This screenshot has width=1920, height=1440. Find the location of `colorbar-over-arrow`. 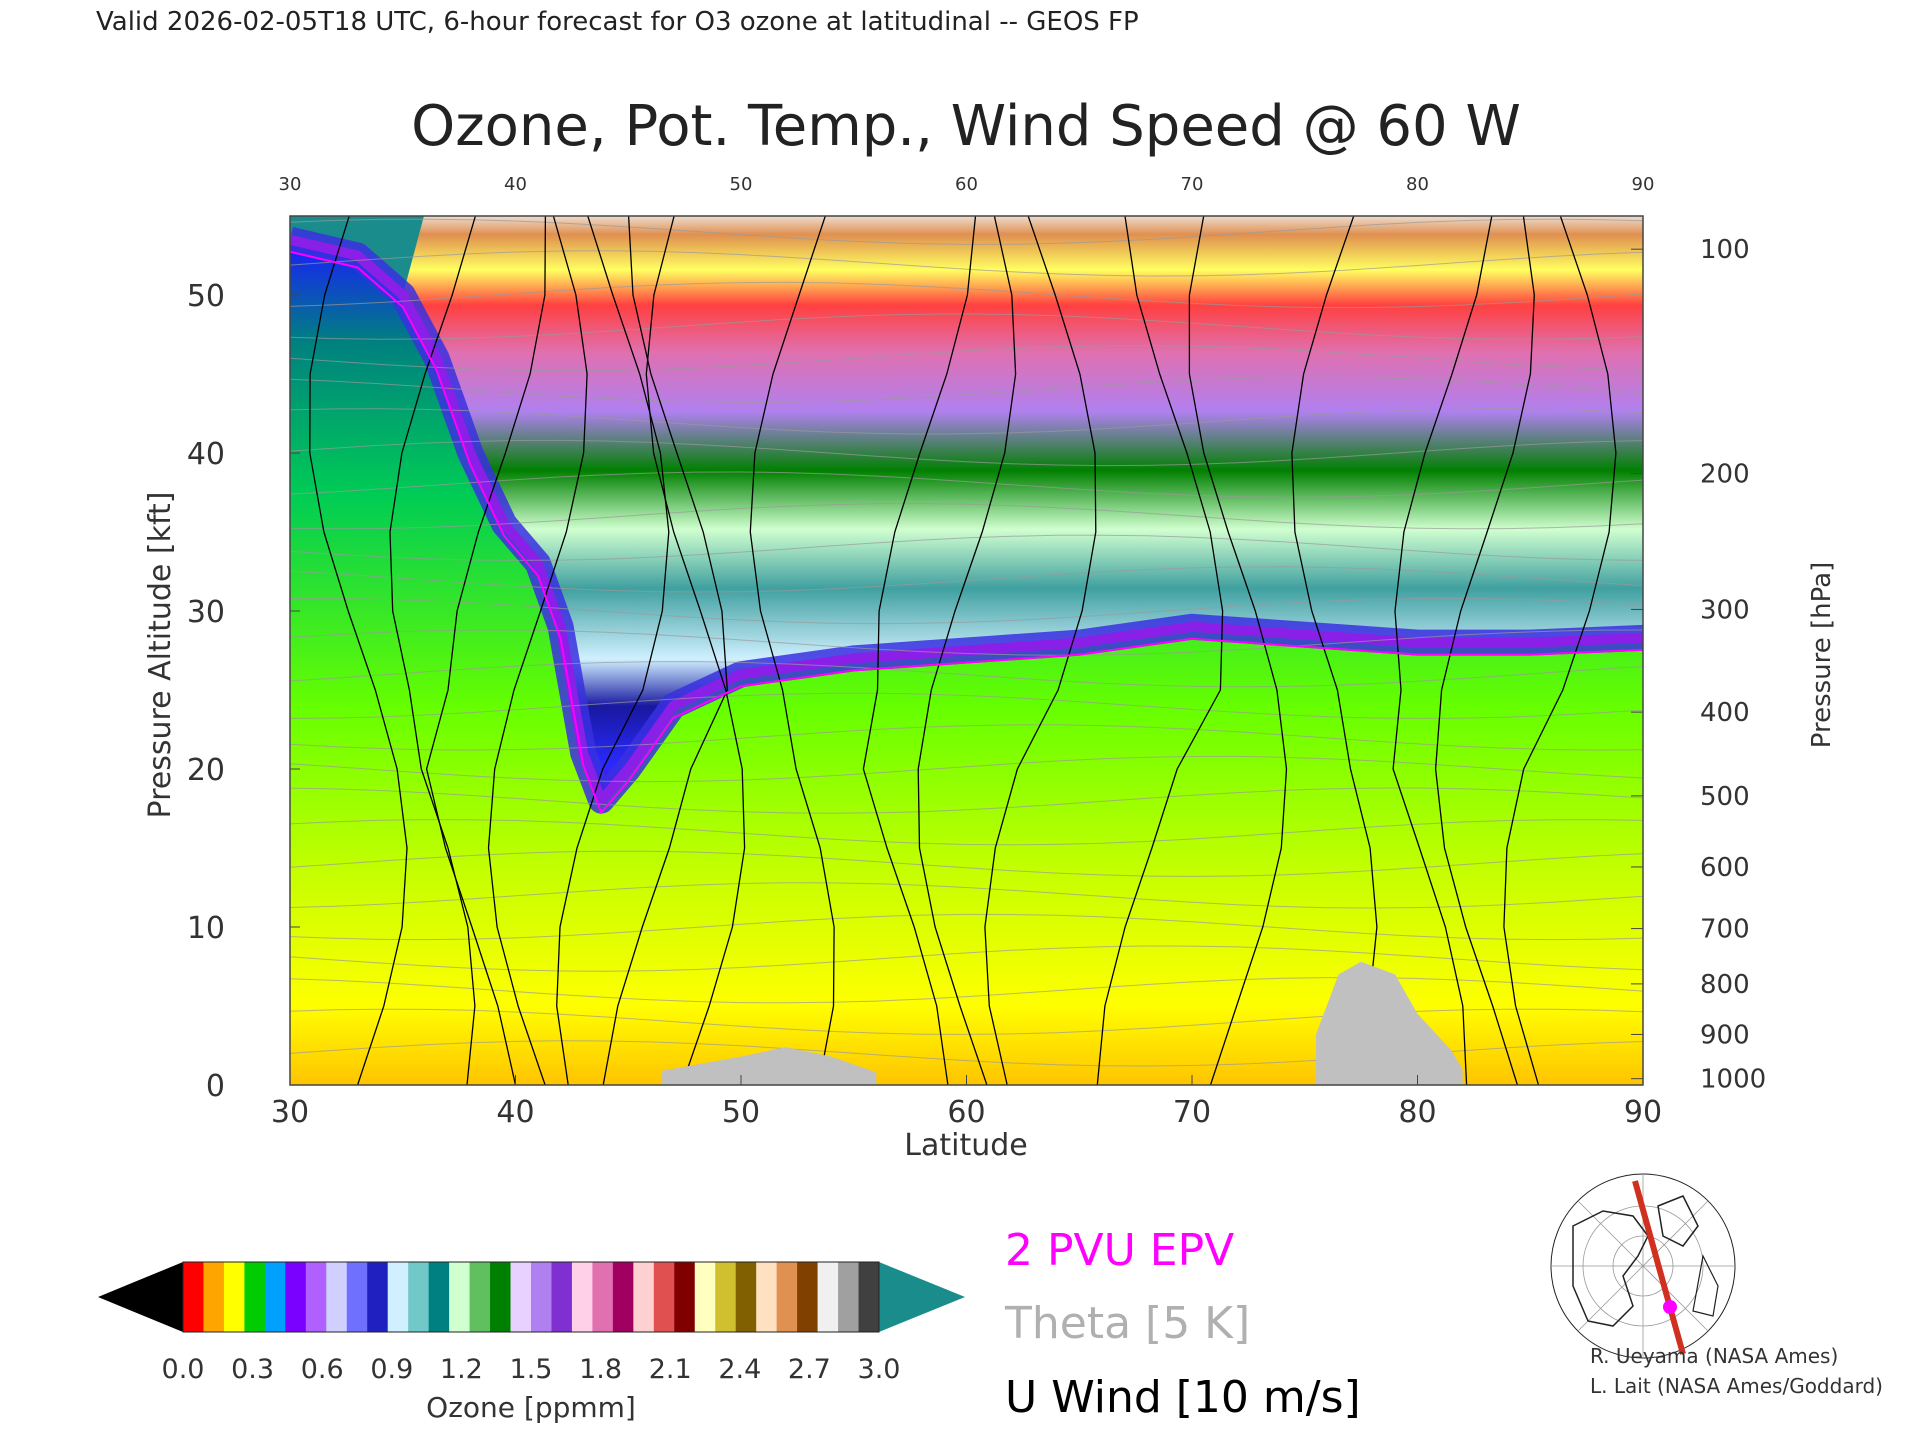

colorbar-over-arrow is located at coordinates (922, 1297).